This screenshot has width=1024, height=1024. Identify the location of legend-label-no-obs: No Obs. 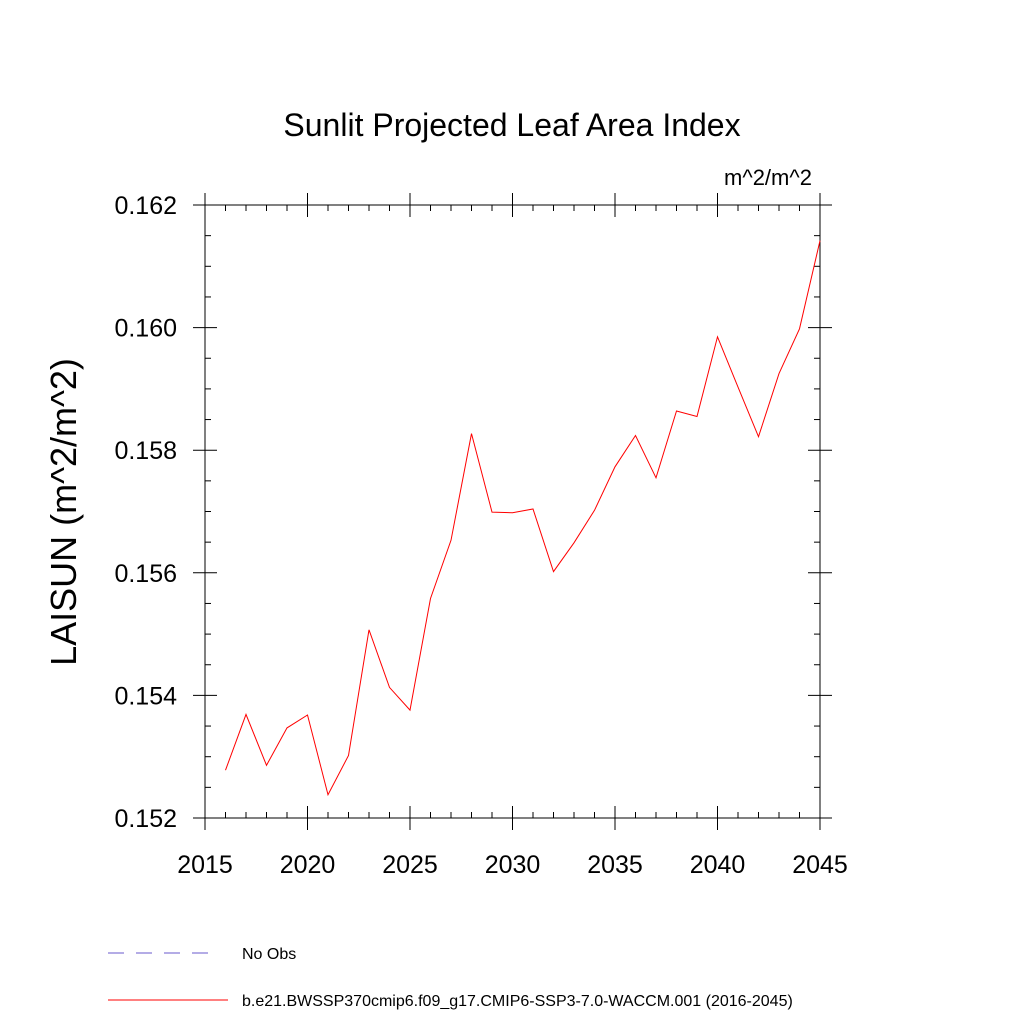
(269, 954).